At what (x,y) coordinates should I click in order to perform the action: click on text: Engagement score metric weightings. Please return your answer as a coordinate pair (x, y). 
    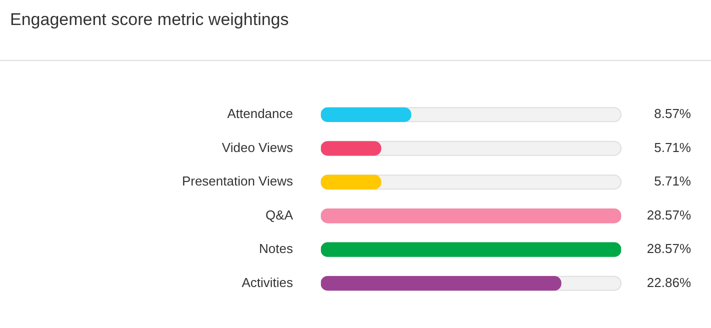
    Looking at the image, I should click on (149, 20).